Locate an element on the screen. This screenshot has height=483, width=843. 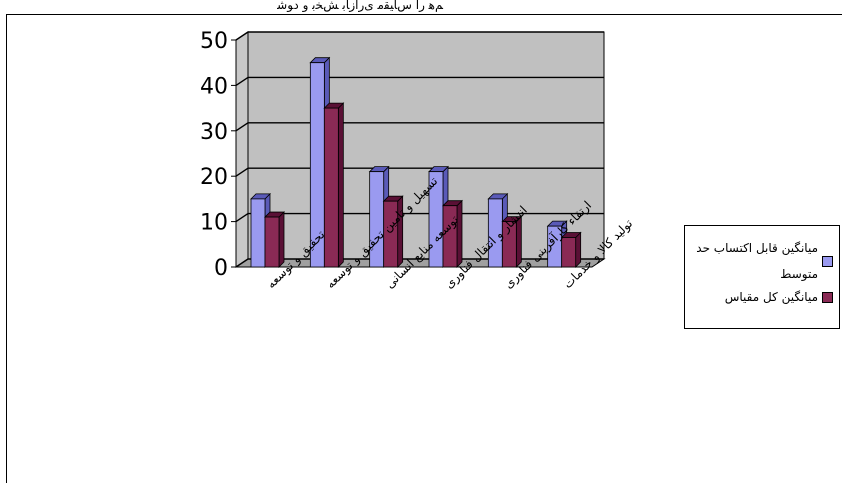
y-tick-label: 0 is located at coordinates (221, 268).